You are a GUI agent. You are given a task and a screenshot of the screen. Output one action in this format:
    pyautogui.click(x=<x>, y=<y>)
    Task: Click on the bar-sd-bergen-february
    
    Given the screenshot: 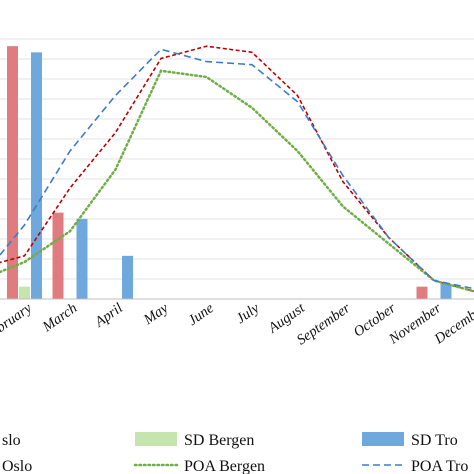 What is the action you would take?
    pyautogui.click(x=24, y=292)
    